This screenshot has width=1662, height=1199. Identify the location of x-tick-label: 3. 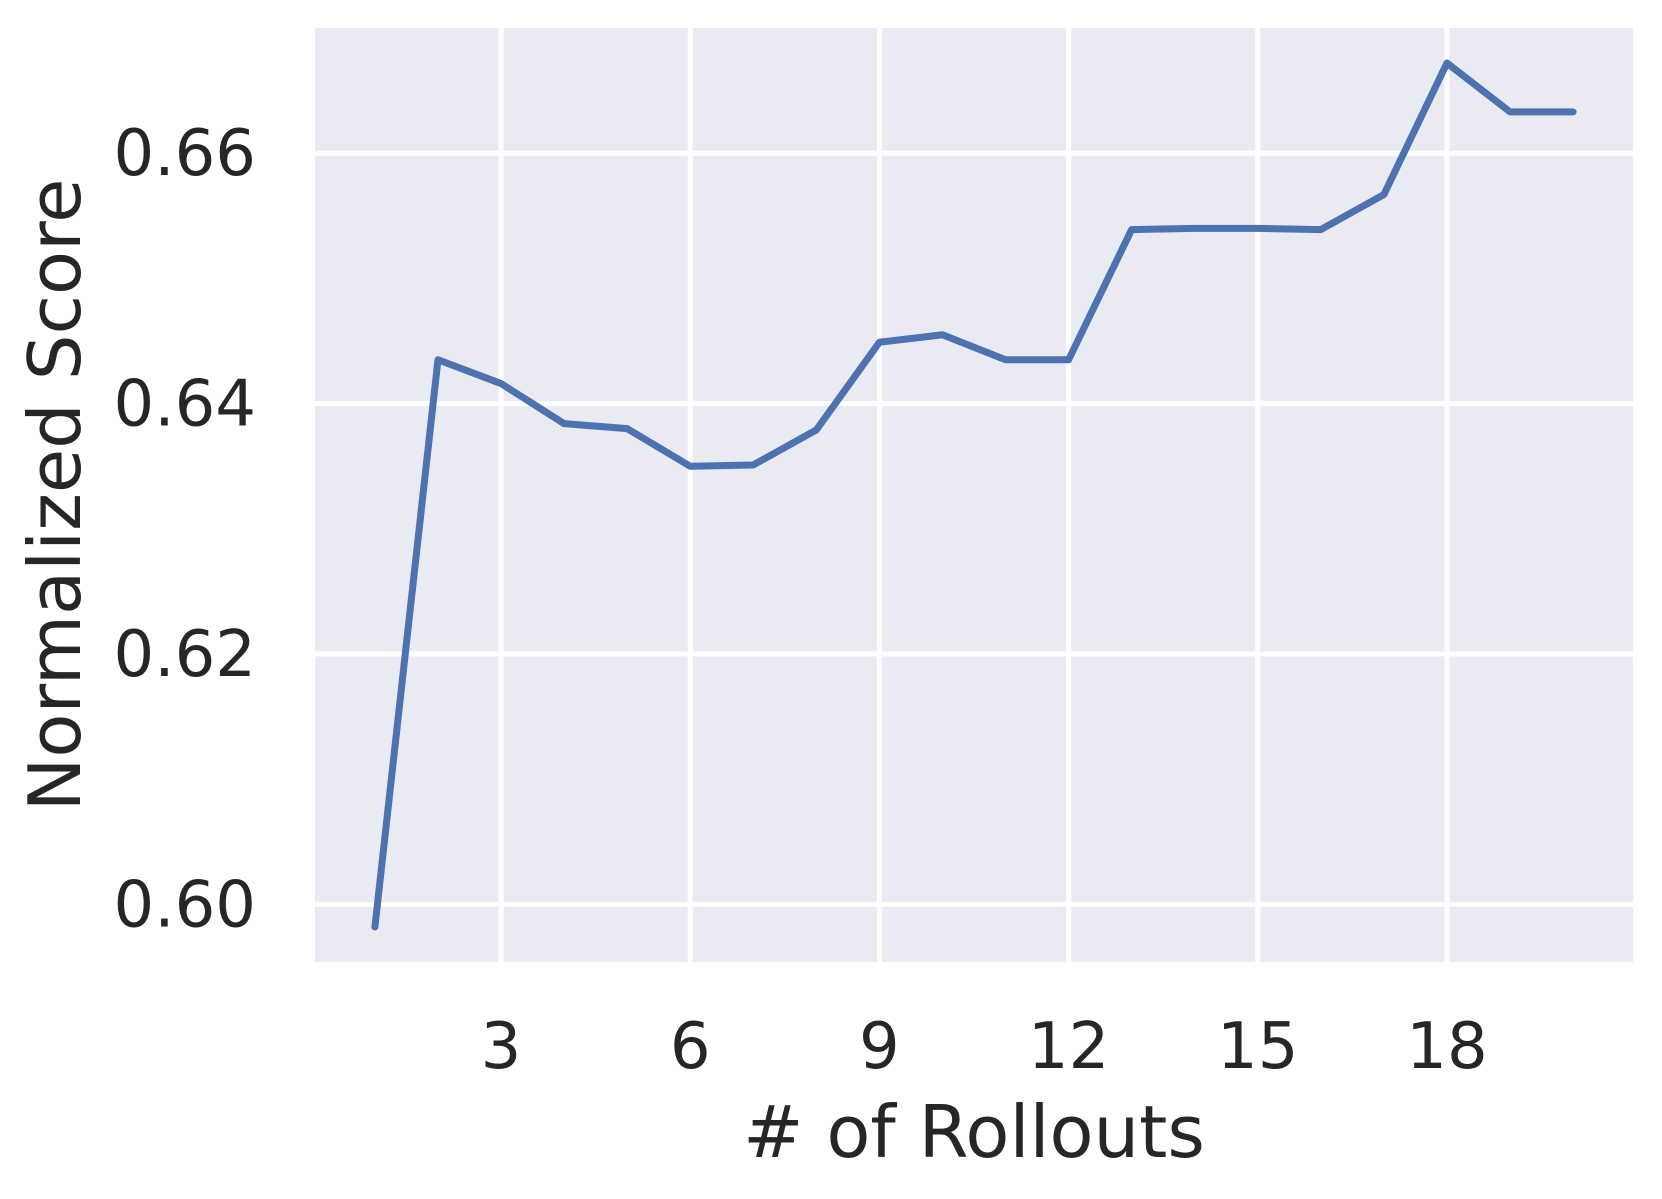
(501, 1047).